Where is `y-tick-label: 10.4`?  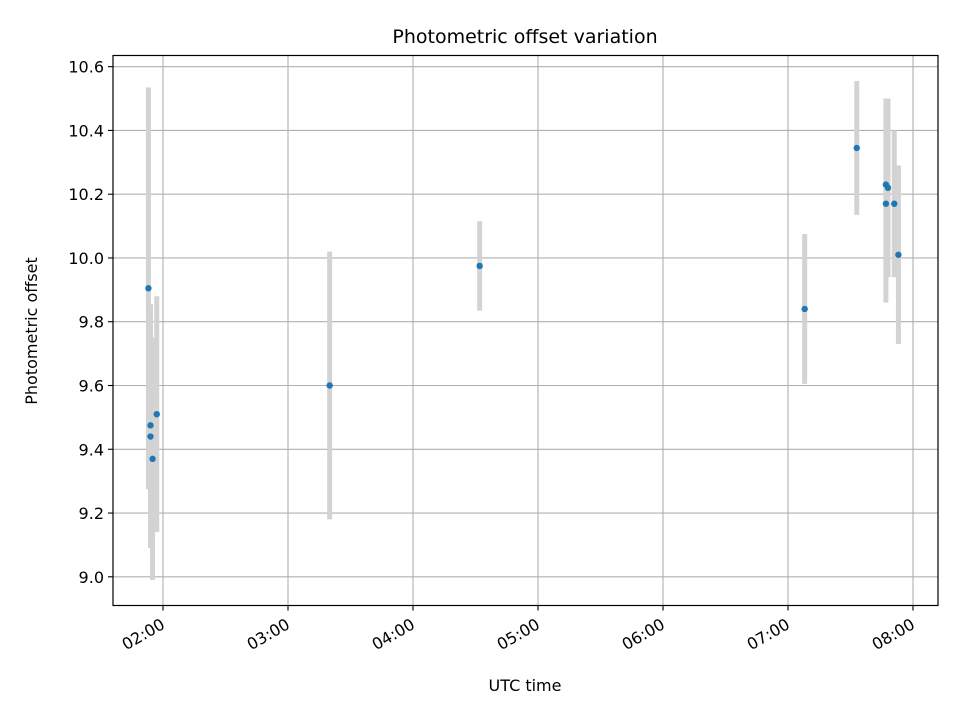
y-tick-label: 10.4 is located at coordinates (86, 130).